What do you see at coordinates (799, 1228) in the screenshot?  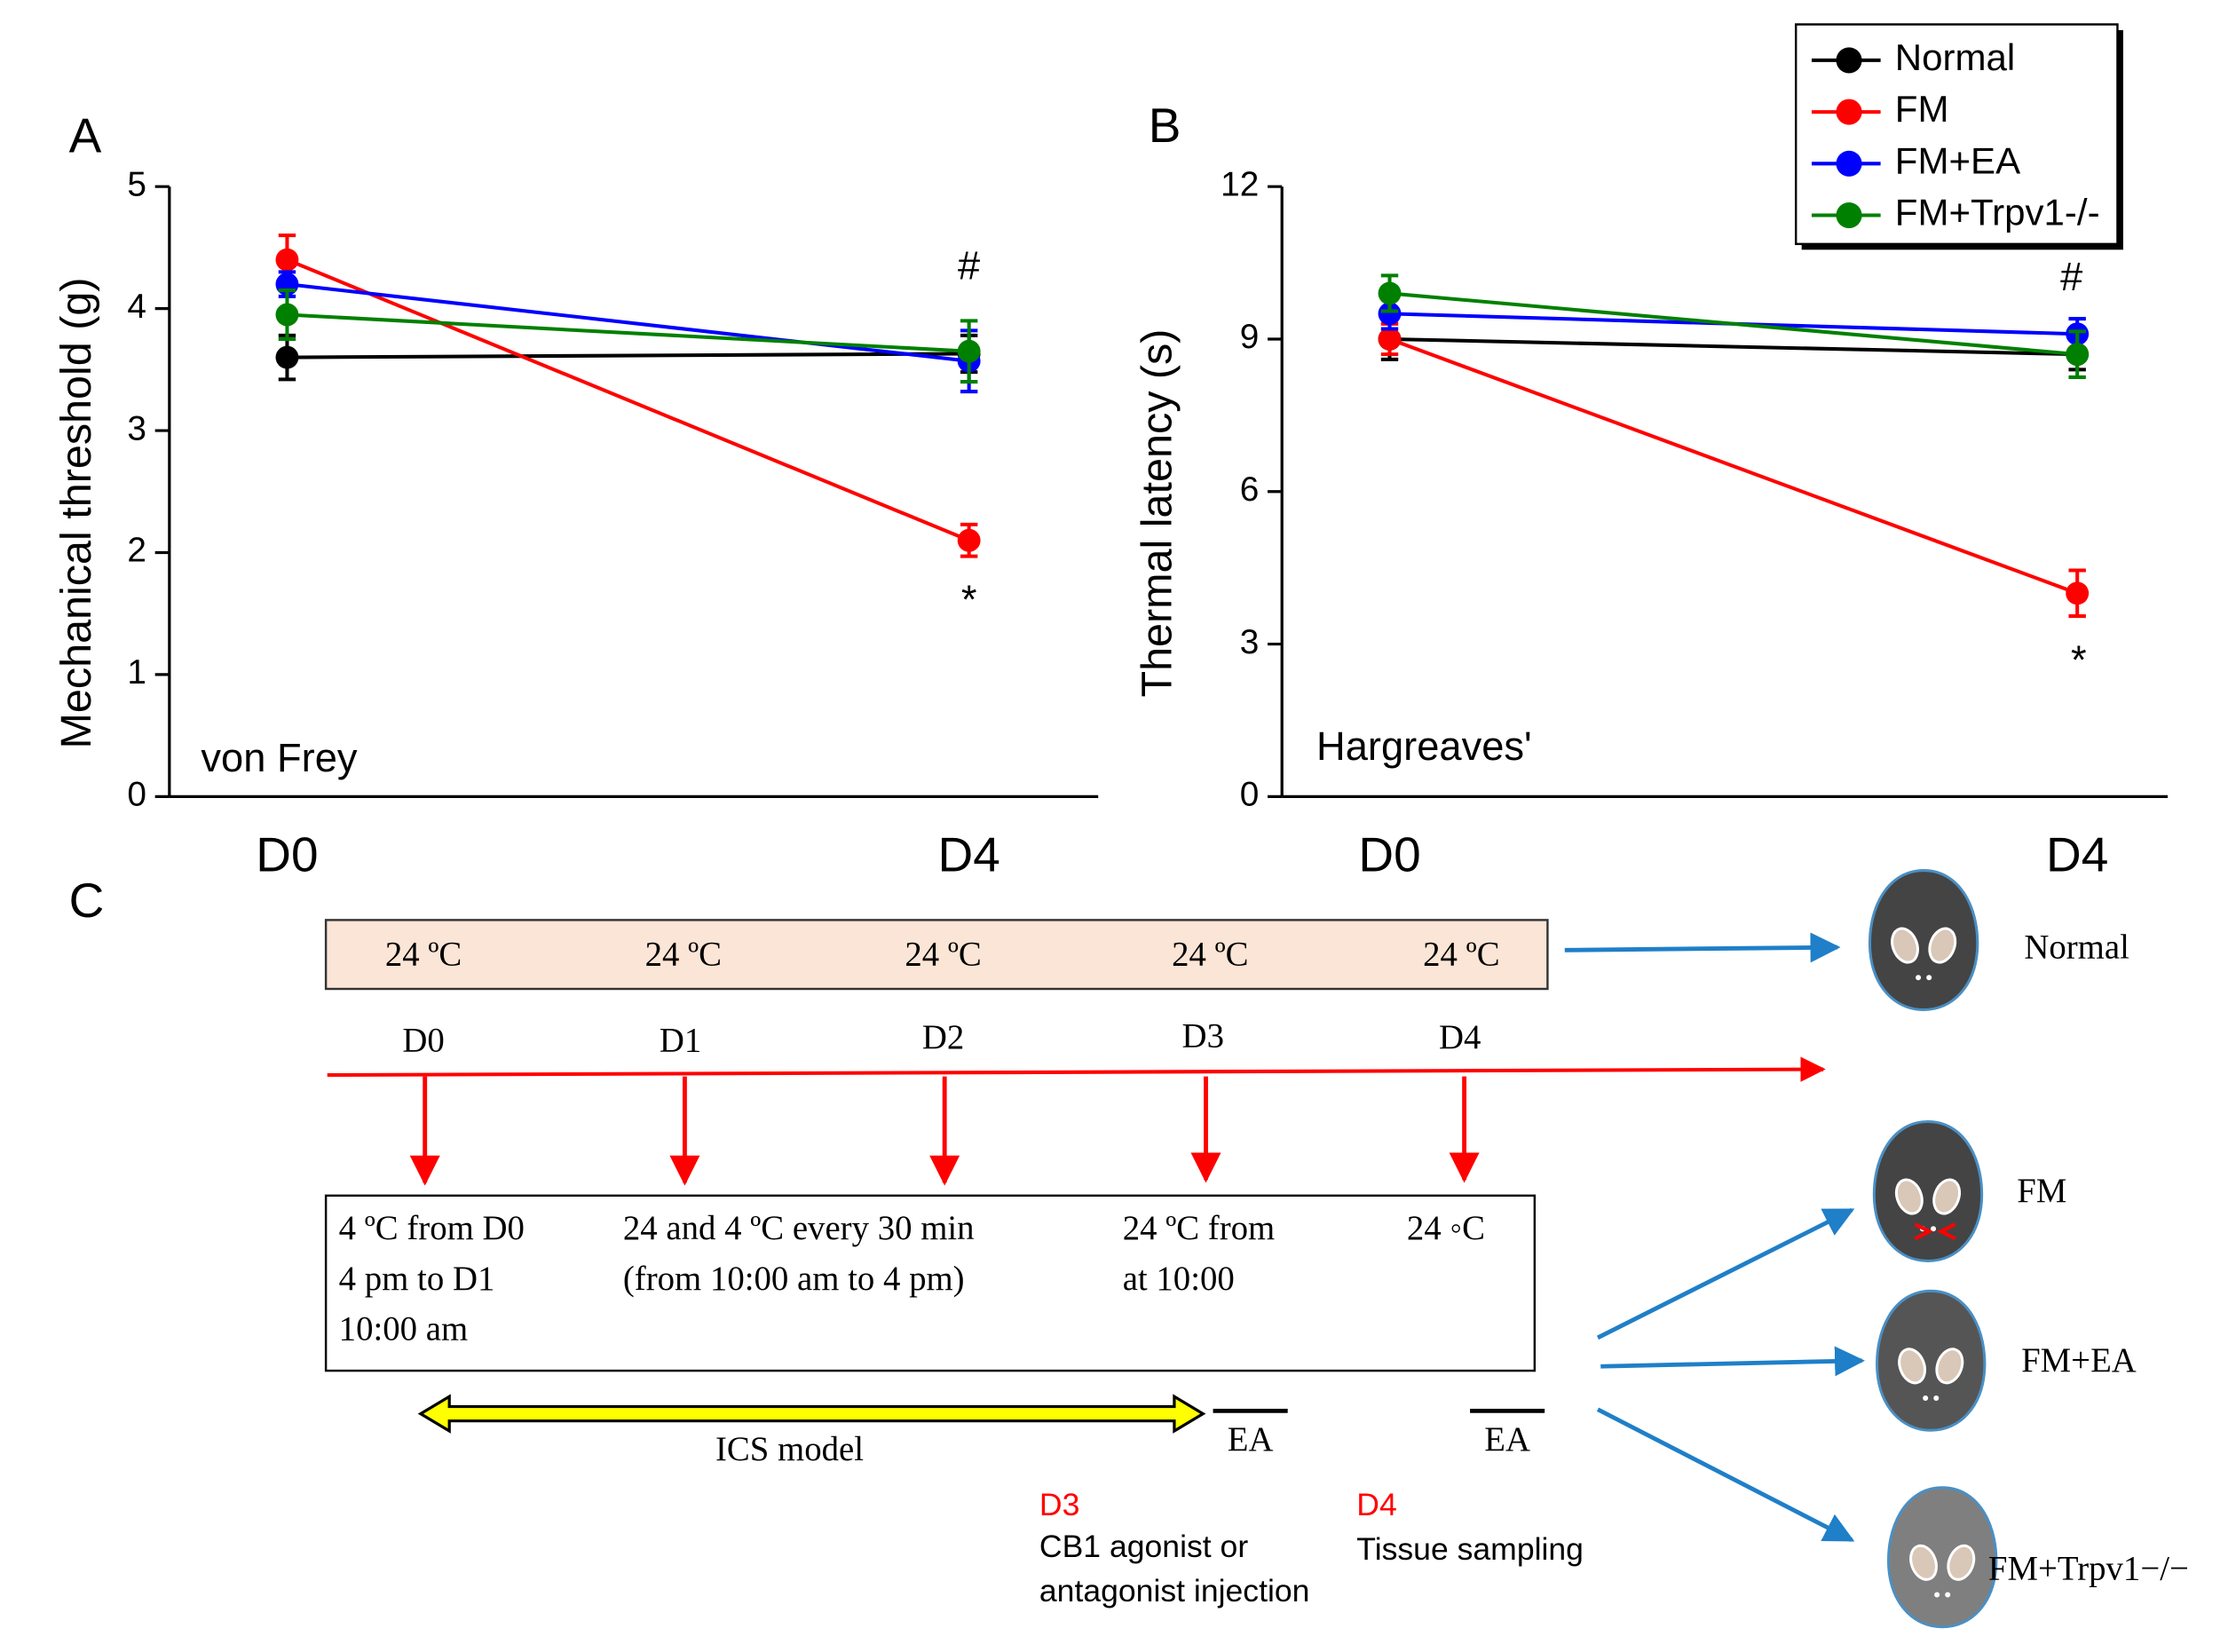 I see `condition: 24 and 4 ºC every 30 min` at bounding box center [799, 1228].